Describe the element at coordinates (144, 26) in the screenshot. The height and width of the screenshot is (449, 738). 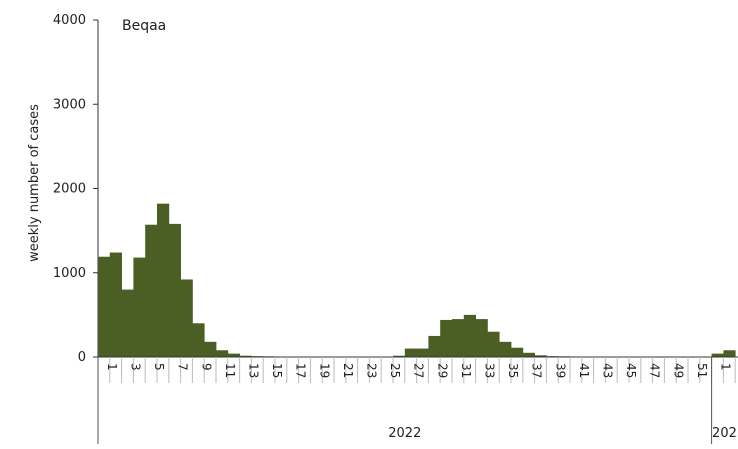
I see `chart-title: Beqaa` at that location.